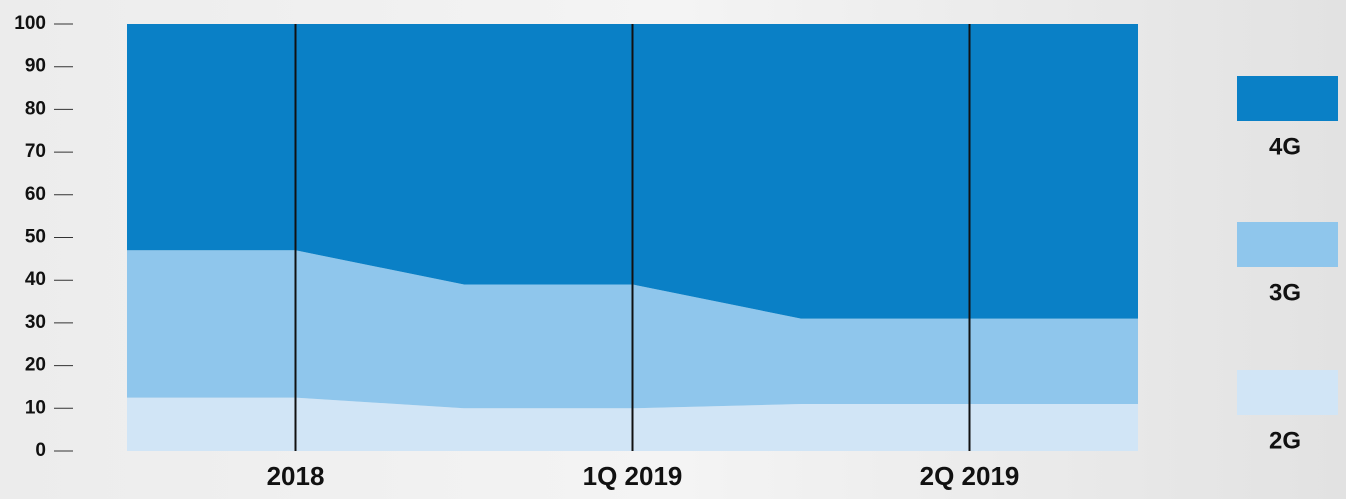 This screenshot has height=499, width=1346. What do you see at coordinates (1285, 146) in the screenshot?
I see `legend-label: 4G` at bounding box center [1285, 146].